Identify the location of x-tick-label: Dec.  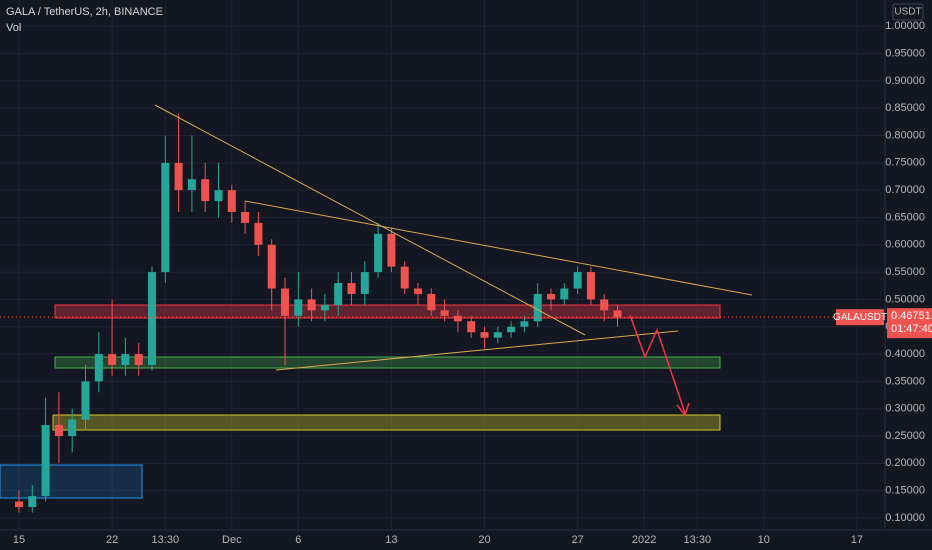
(232, 540).